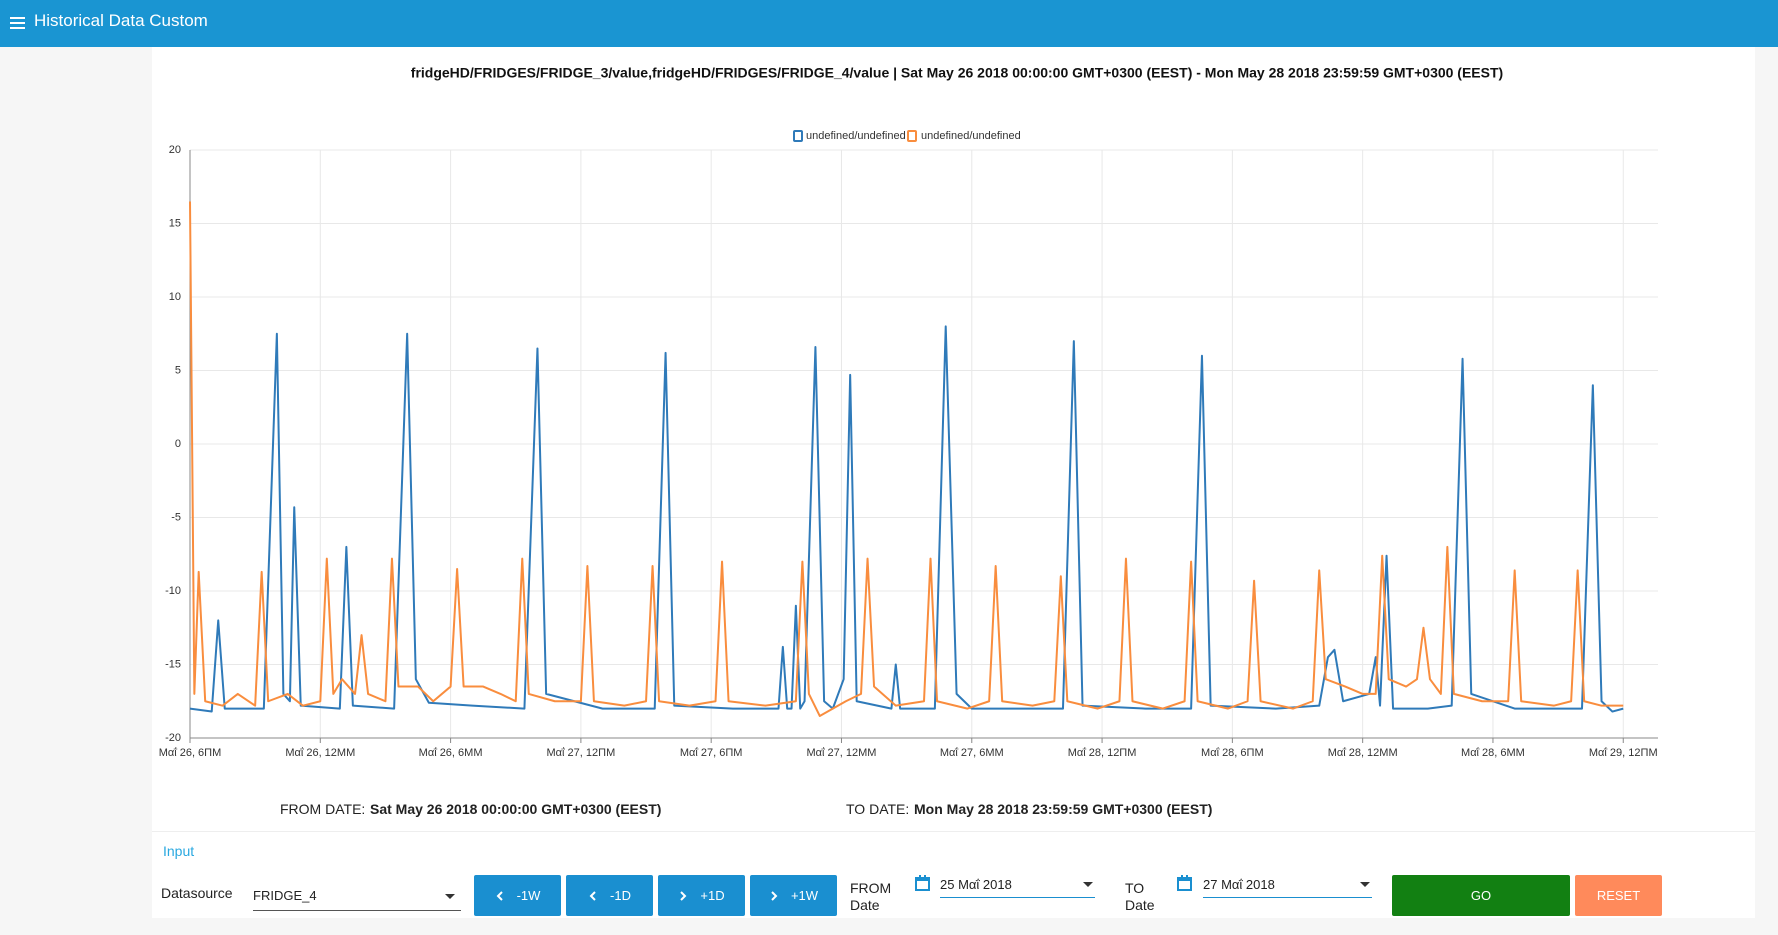 This screenshot has height=935, width=1778. Describe the element at coordinates (175, 150) in the screenshot. I see `y-tick-label: 20` at that location.